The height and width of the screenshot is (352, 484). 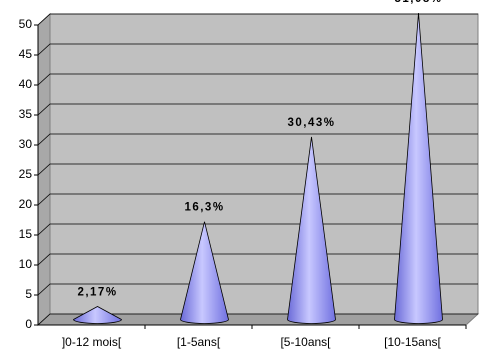 I want to click on y-tick-label: 40, so click(x=26, y=84).